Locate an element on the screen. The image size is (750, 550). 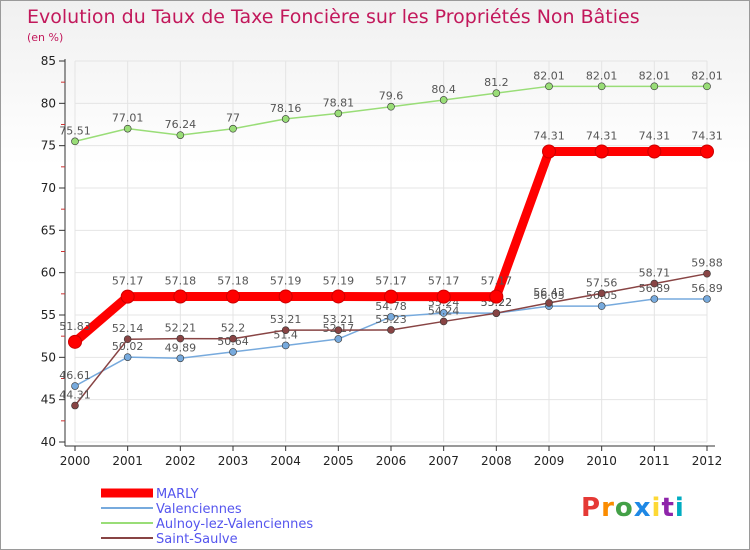
x-tick-label: 2001 is located at coordinates (127, 461).